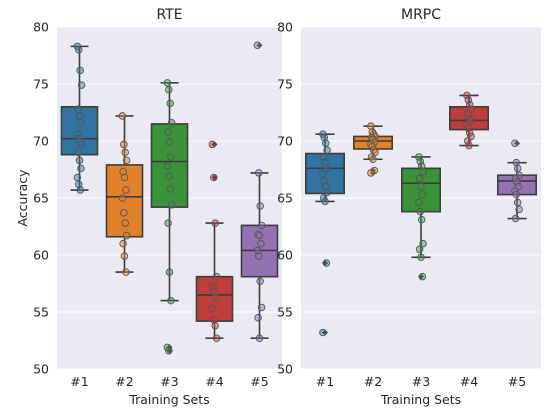  Describe the element at coordinates (325, 381) in the screenshot. I see `x-tick-label: #1` at that location.